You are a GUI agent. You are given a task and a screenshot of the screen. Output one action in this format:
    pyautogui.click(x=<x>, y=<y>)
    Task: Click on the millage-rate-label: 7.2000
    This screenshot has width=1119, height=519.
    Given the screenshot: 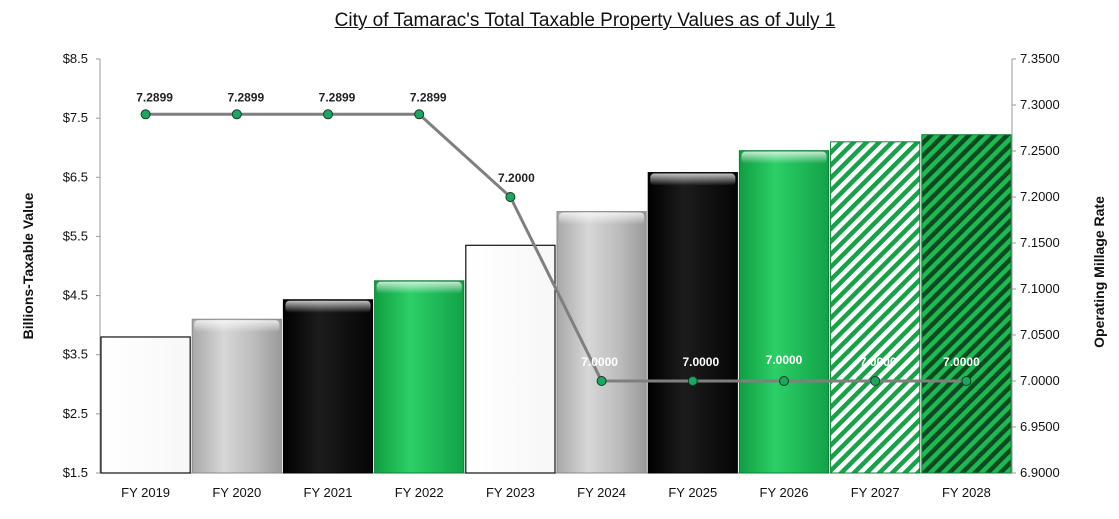 What is the action you would take?
    pyautogui.click(x=516, y=178)
    